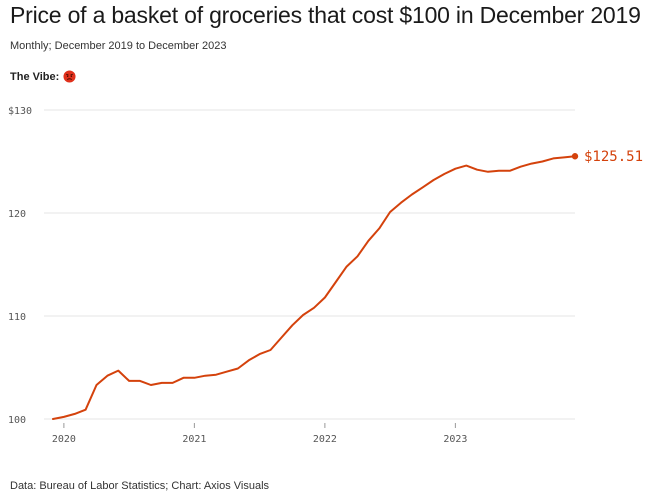 This screenshot has height=496, width=660. What do you see at coordinates (118, 46) in the screenshot?
I see `chart-subtitle: Monthly; December 2019 to December 2023` at bounding box center [118, 46].